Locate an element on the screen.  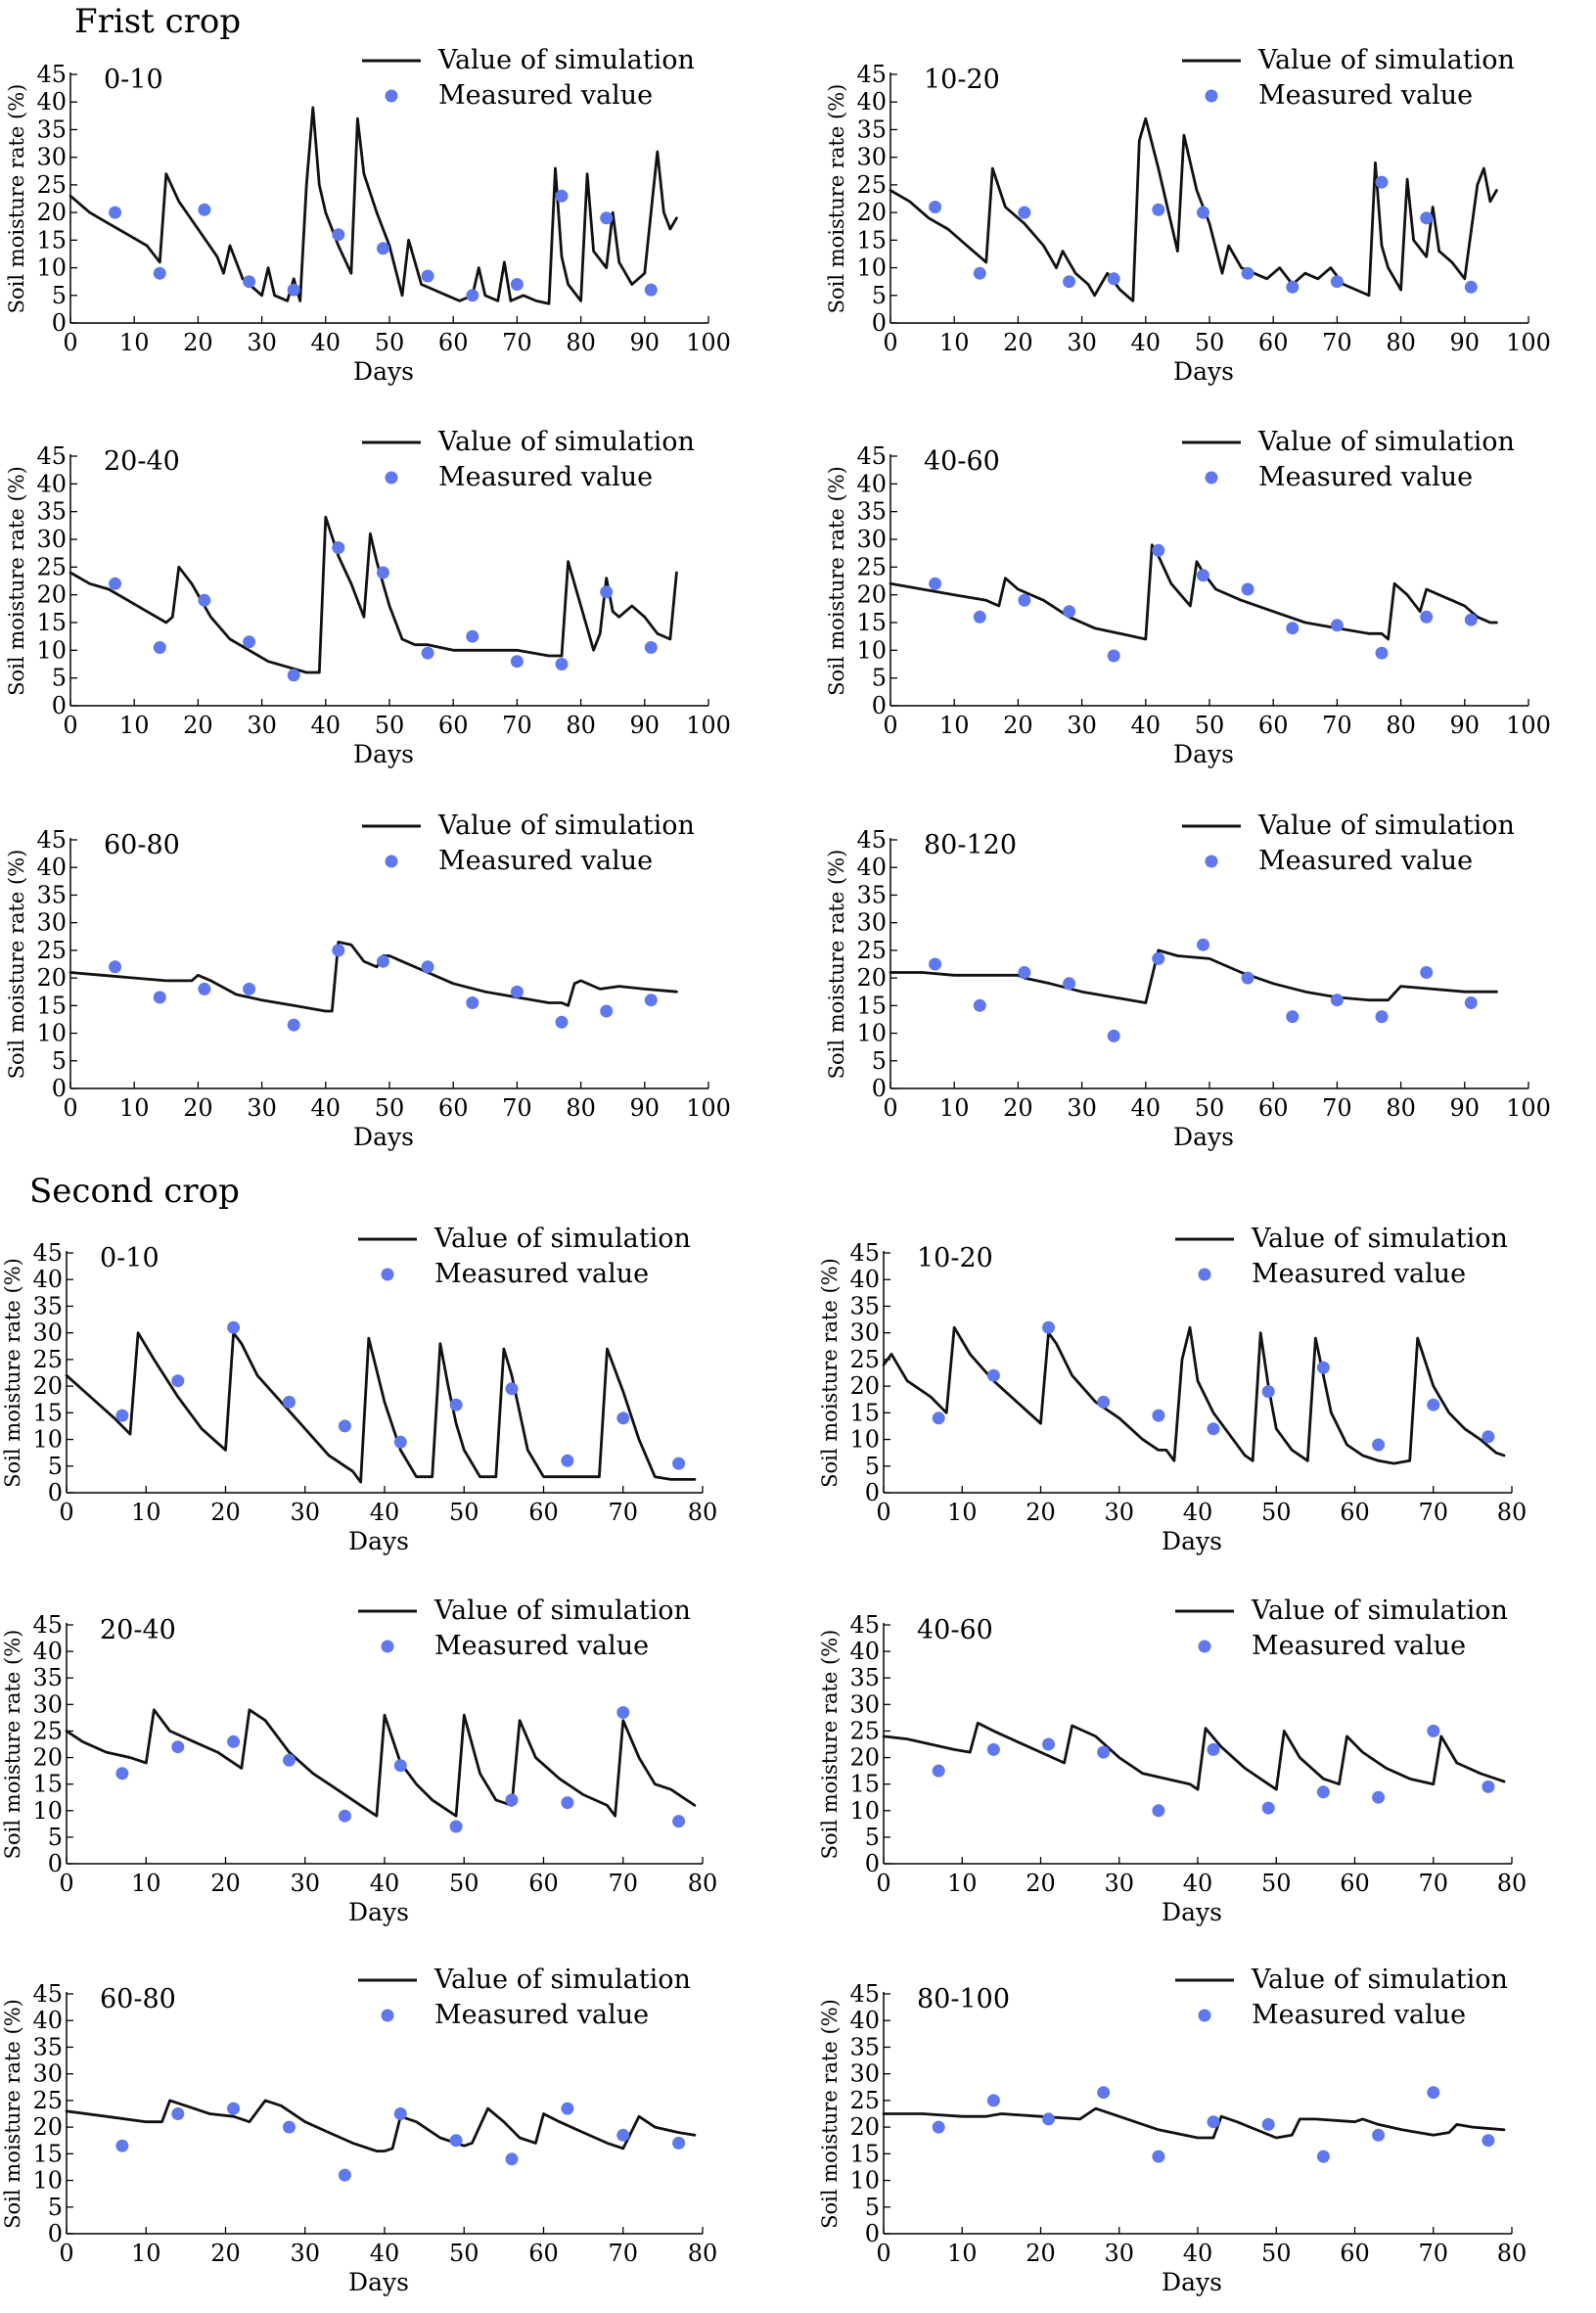
layer-label: 80-120 is located at coordinates (970, 845).